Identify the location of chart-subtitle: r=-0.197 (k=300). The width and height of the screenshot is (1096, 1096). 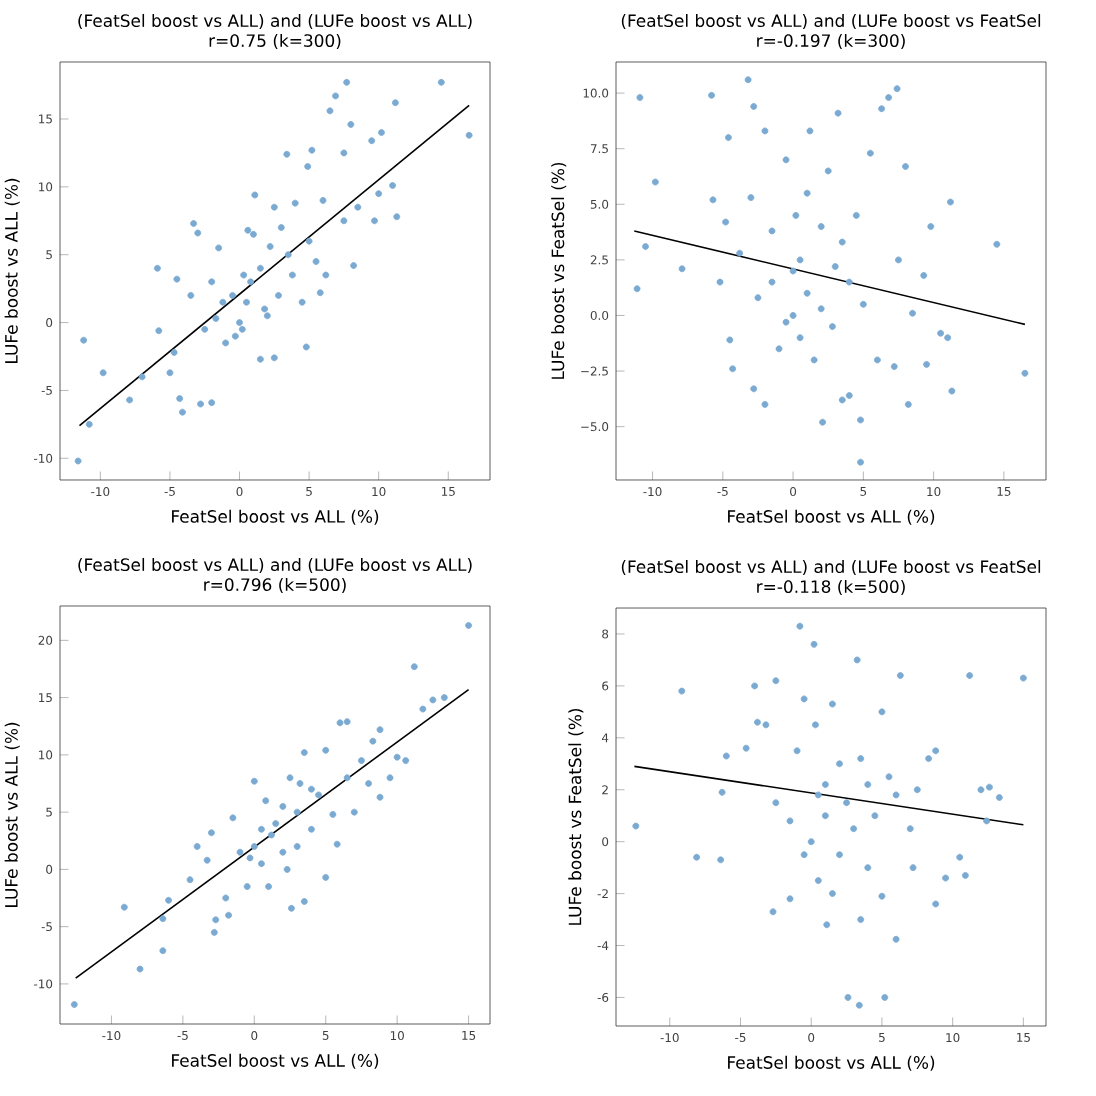
(831, 41).